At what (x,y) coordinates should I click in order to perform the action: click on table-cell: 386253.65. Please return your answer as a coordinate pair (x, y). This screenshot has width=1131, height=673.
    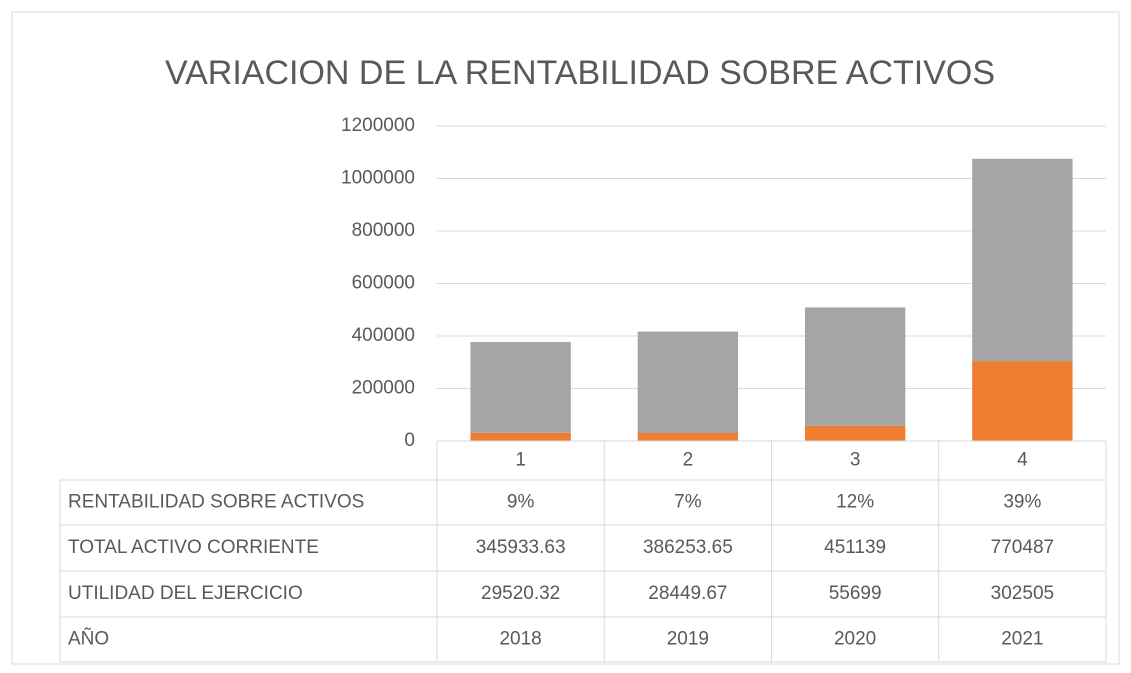
    Looking at the image, I should click on (688, 547).